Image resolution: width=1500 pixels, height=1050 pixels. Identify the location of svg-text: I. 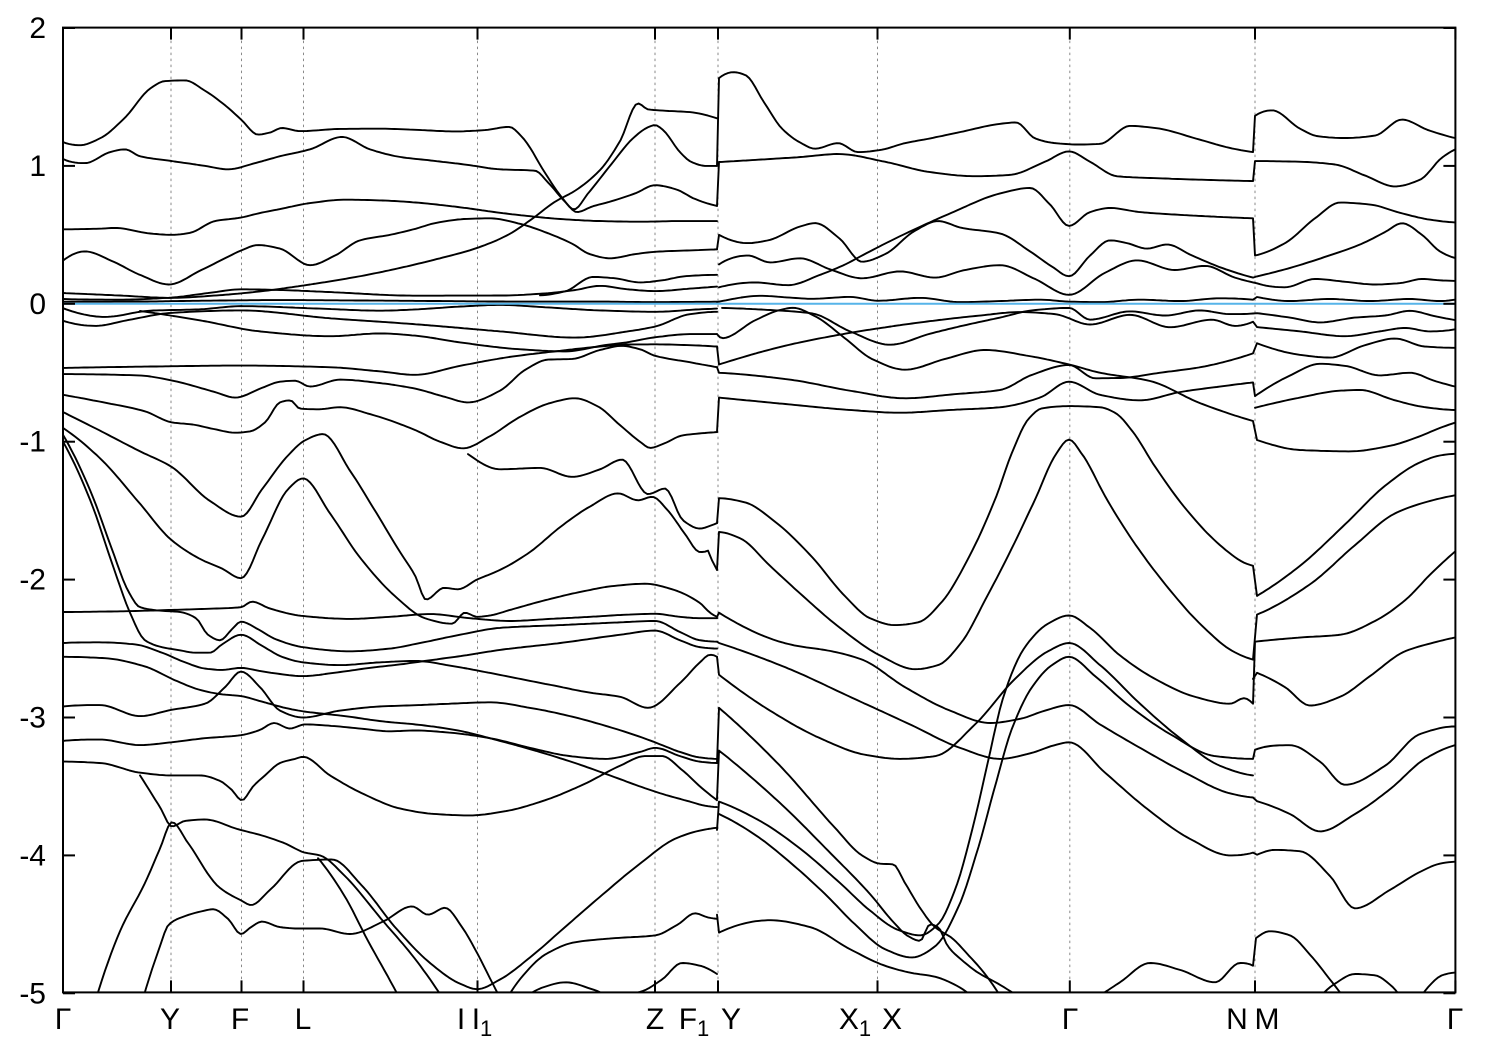
(461, 1019).